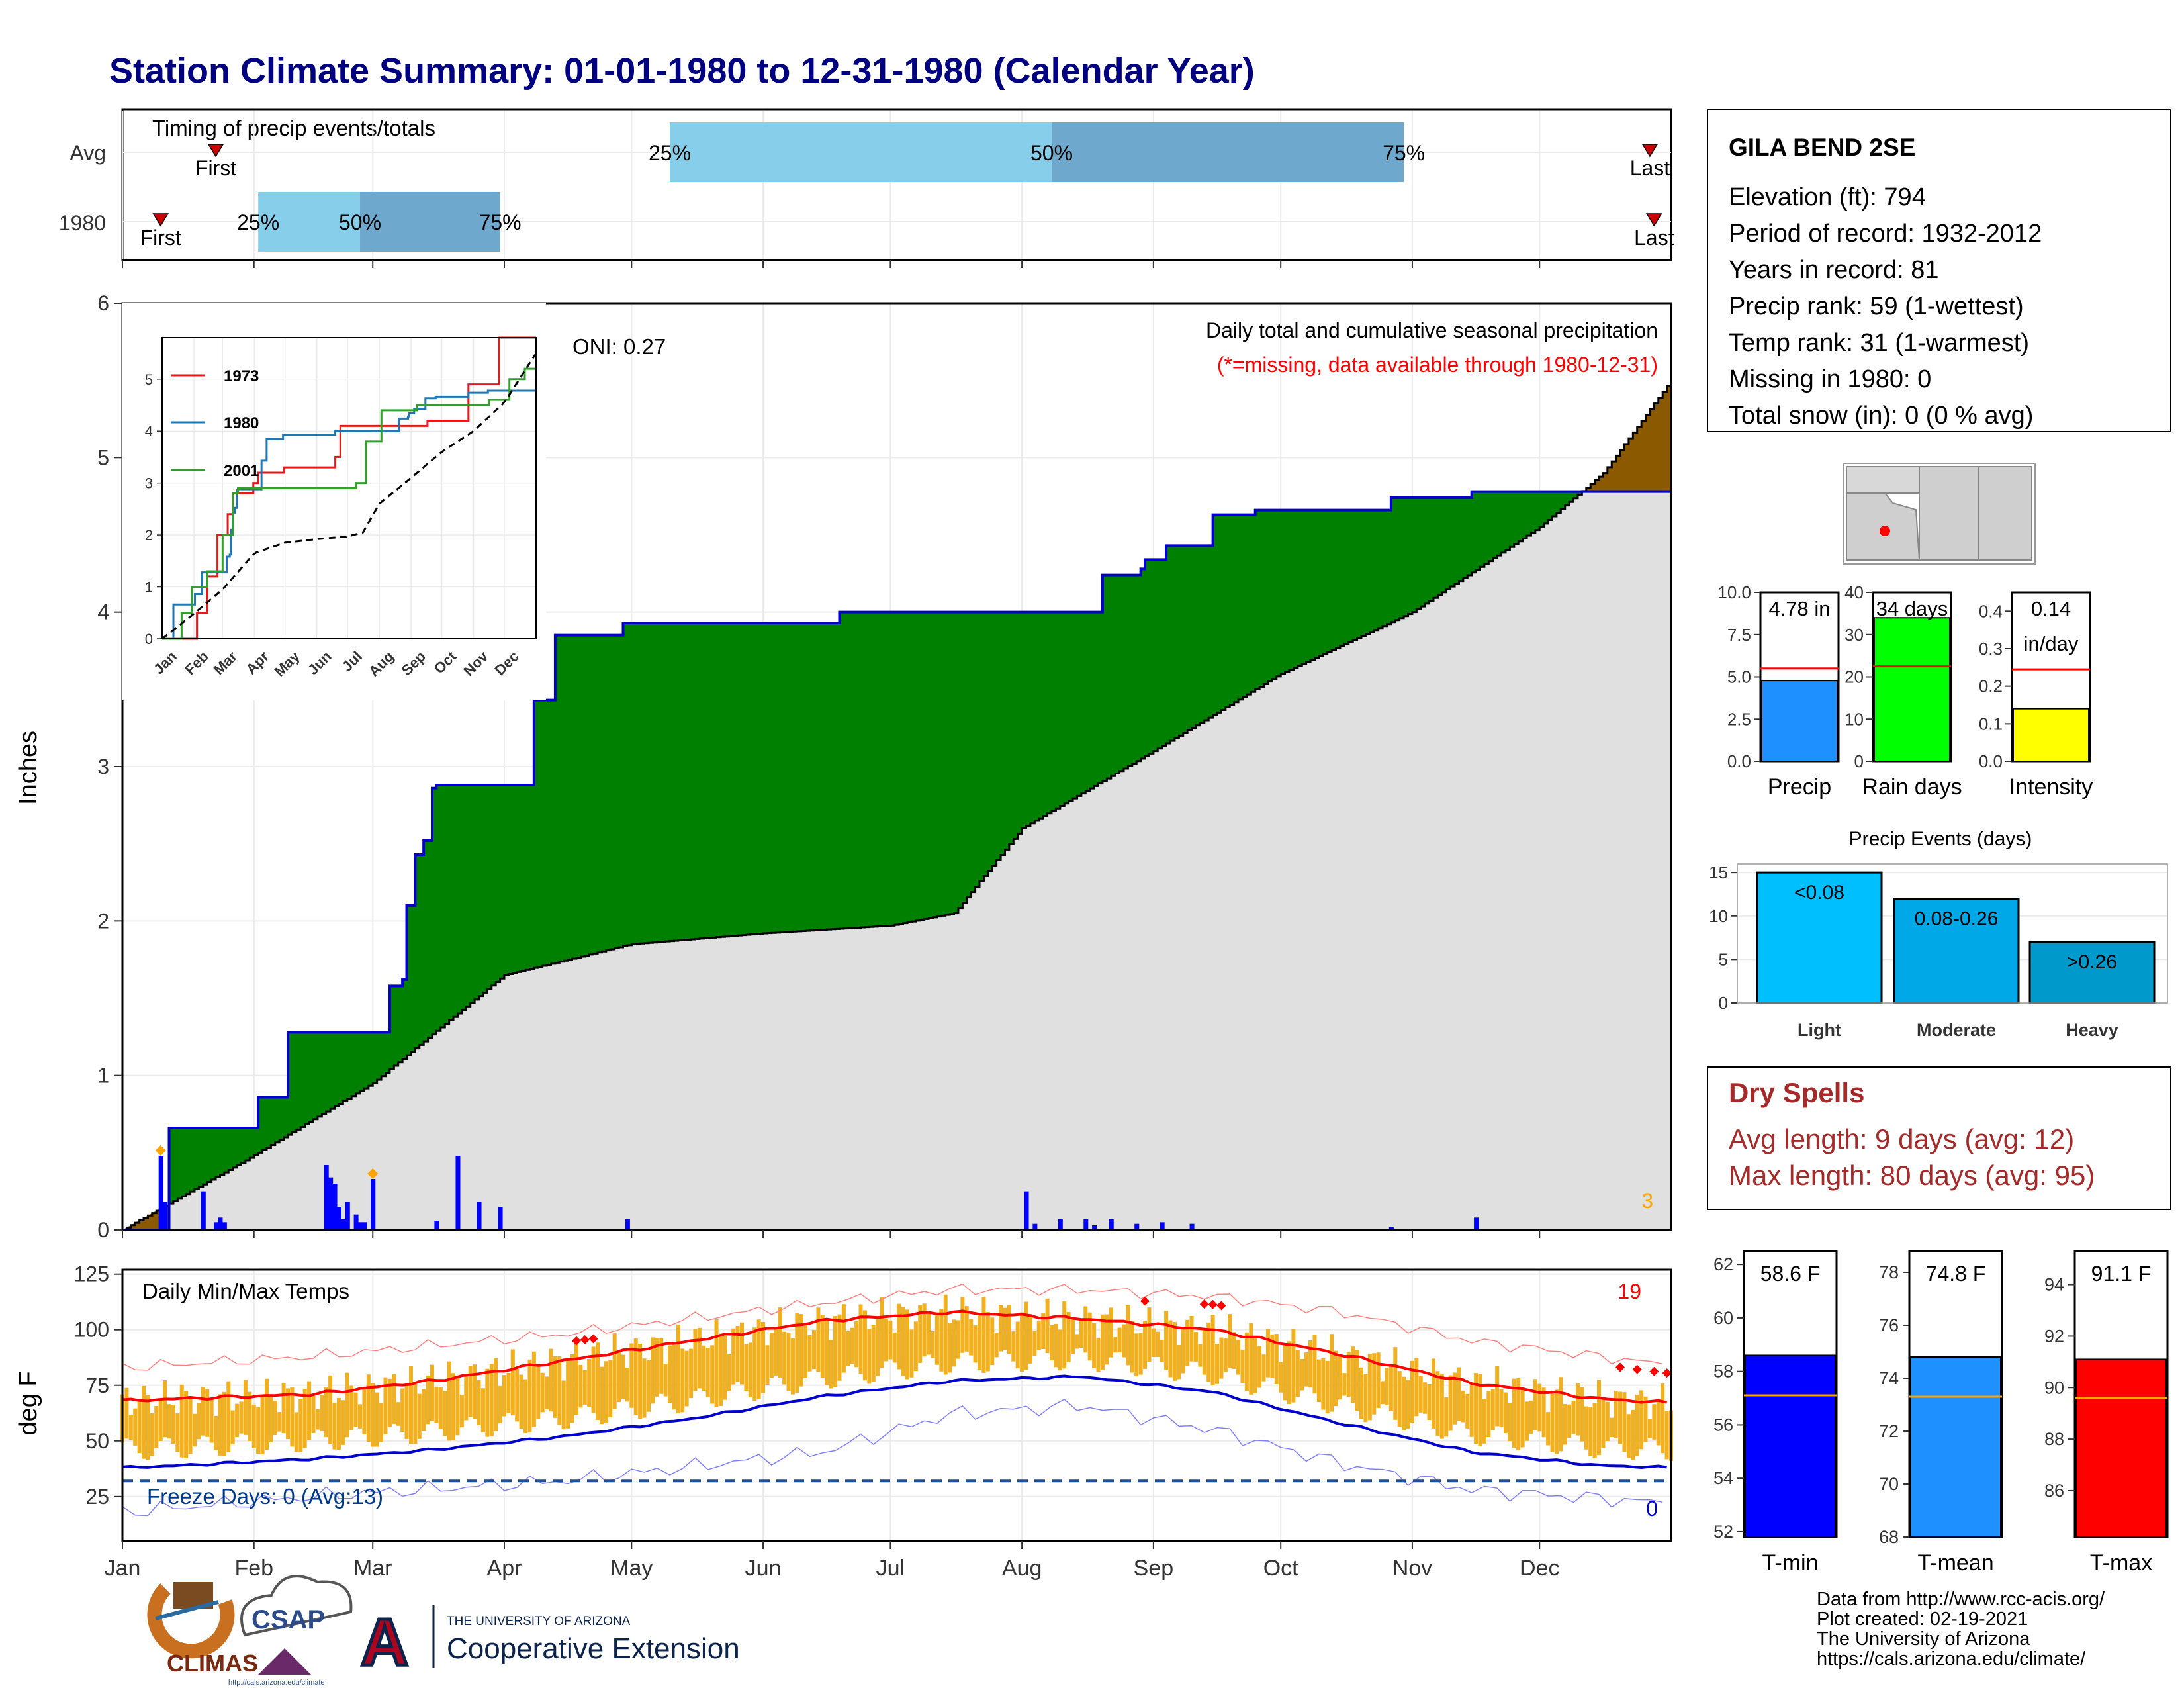 Image resolution: width=2184 pixels, height=1688 pixels. Describe the element at coordinates (1889, 1484) in the screenshot. I see `temp-bar-ytick-label: 70` at that location.